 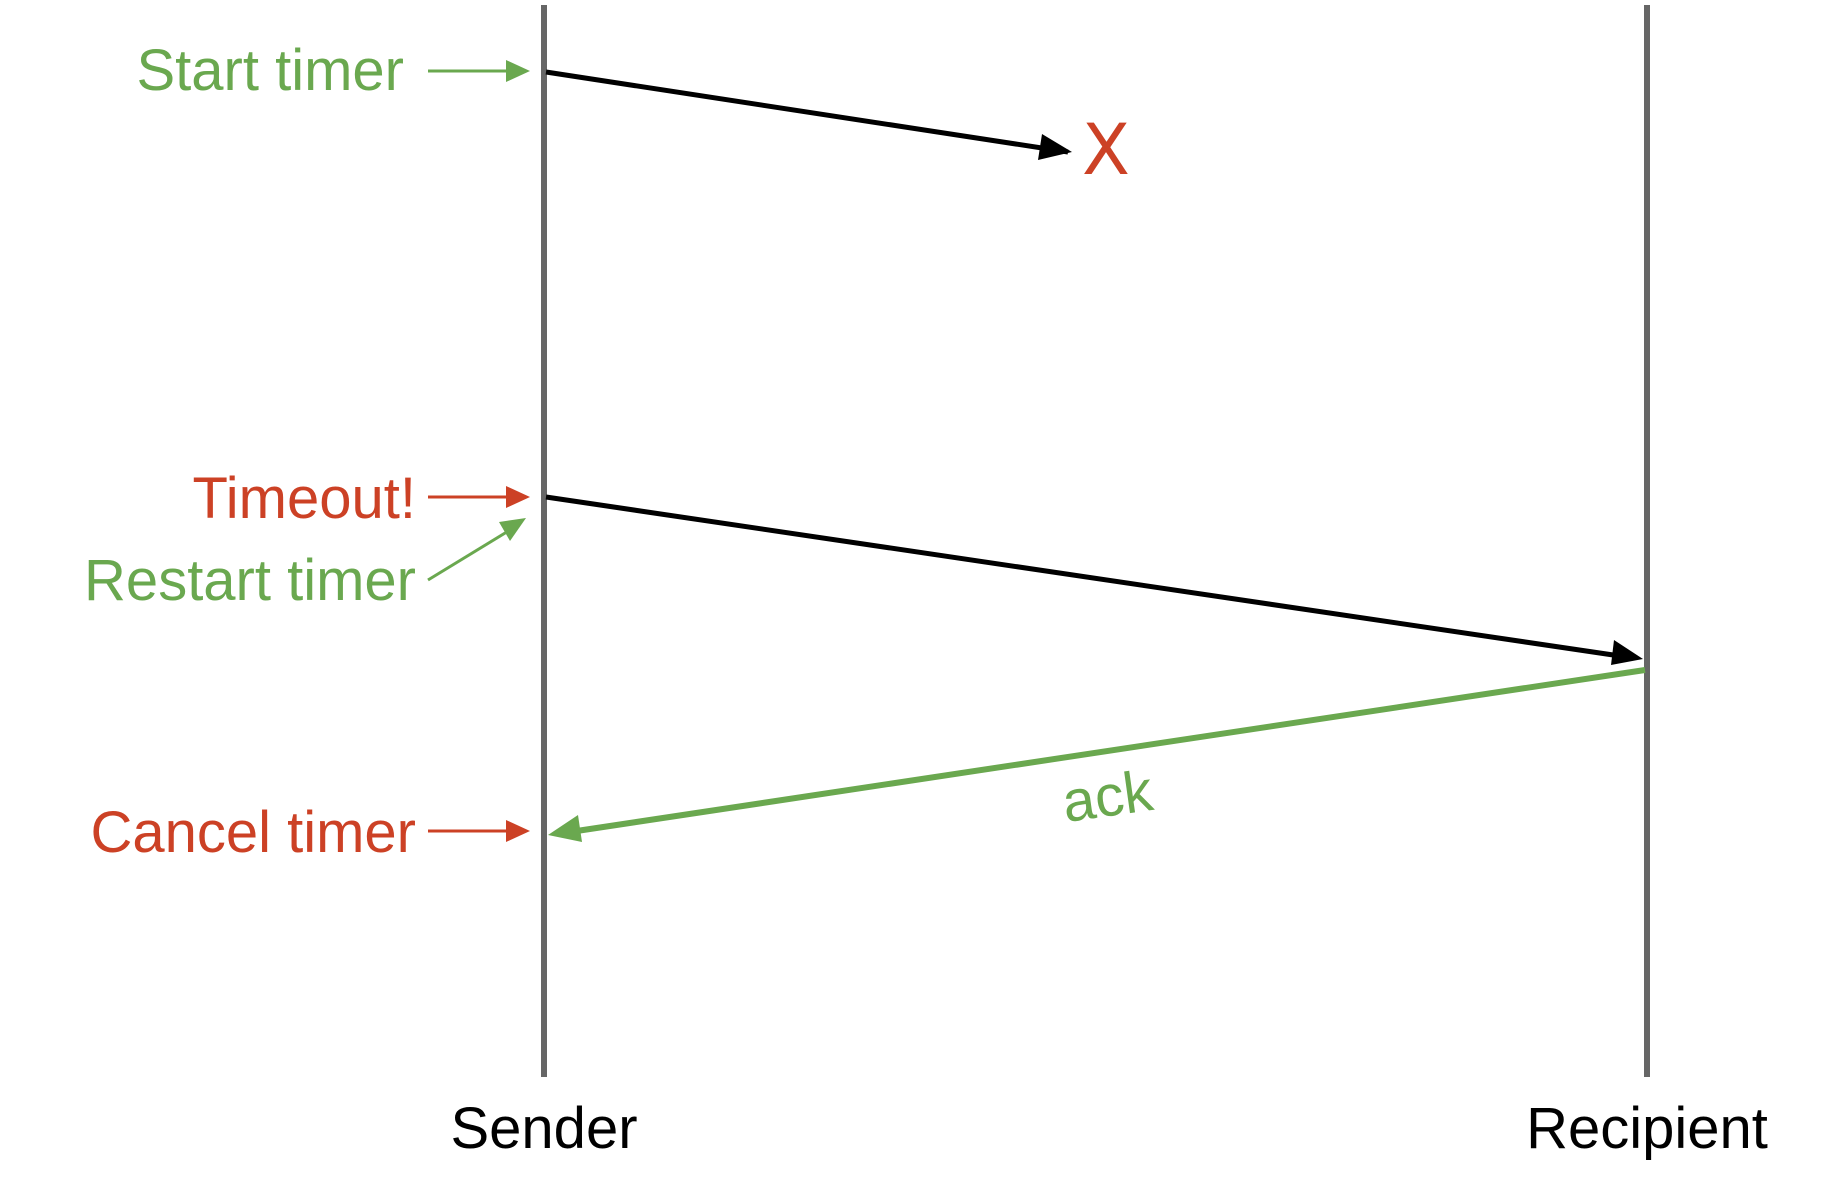 I want to click on lost-message-x-mark: X, so click(x=1106, y=150).